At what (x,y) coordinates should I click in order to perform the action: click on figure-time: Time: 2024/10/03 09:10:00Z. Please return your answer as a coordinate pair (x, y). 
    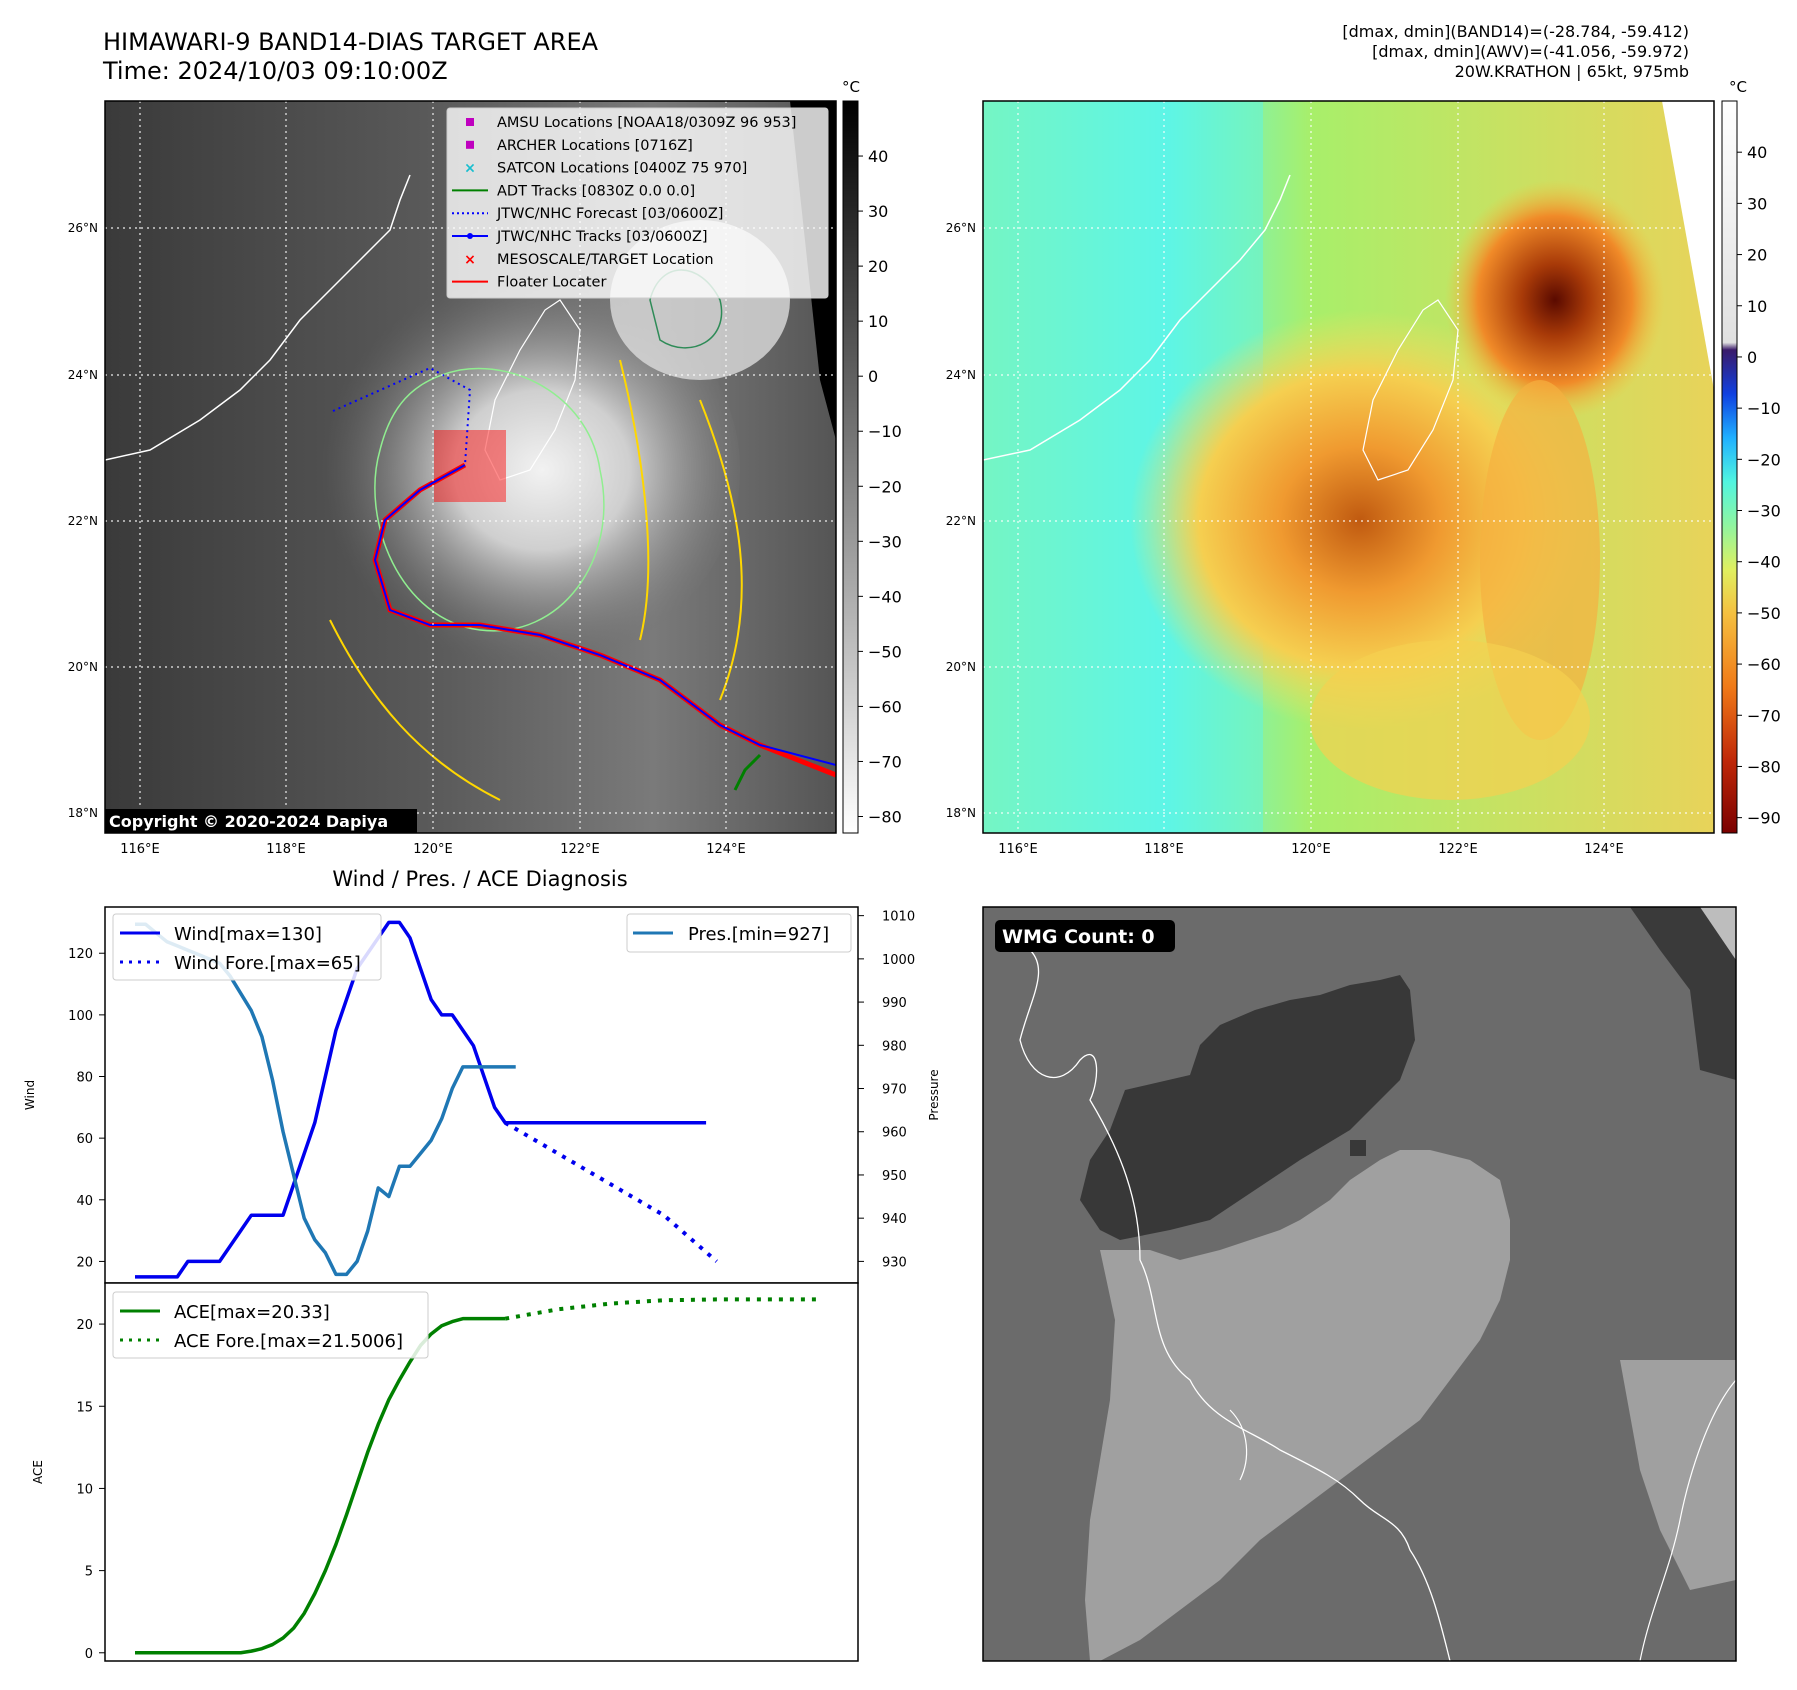
    Looking at the image, I should click on (275, 71).